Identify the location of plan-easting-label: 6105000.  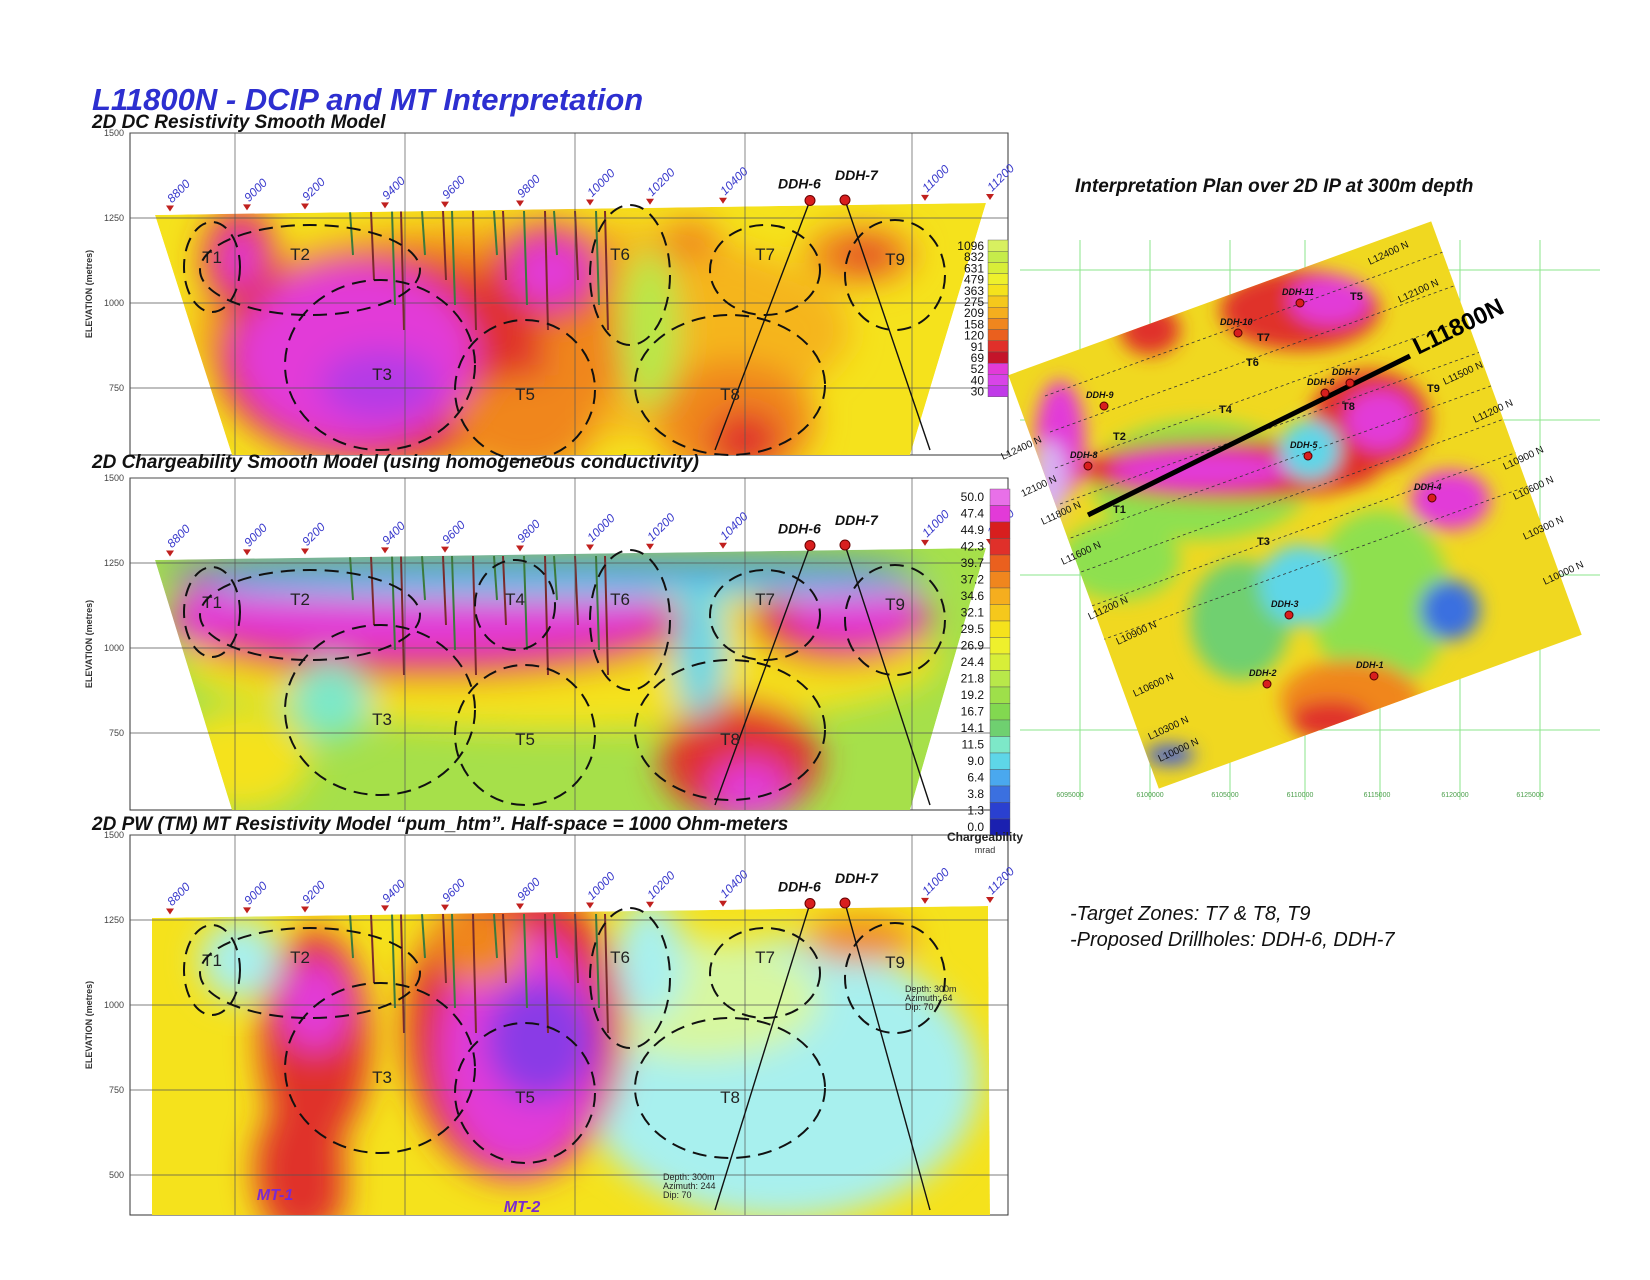
(1224, 795).